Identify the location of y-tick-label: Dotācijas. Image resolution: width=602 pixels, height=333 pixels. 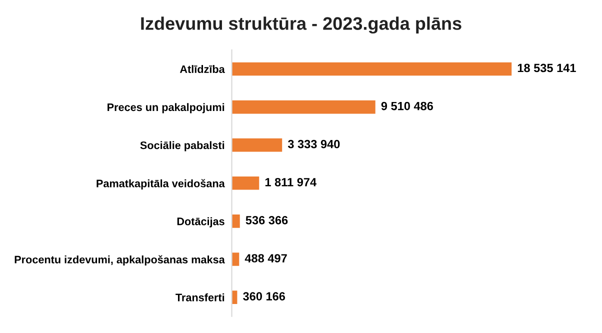
(200, 222).